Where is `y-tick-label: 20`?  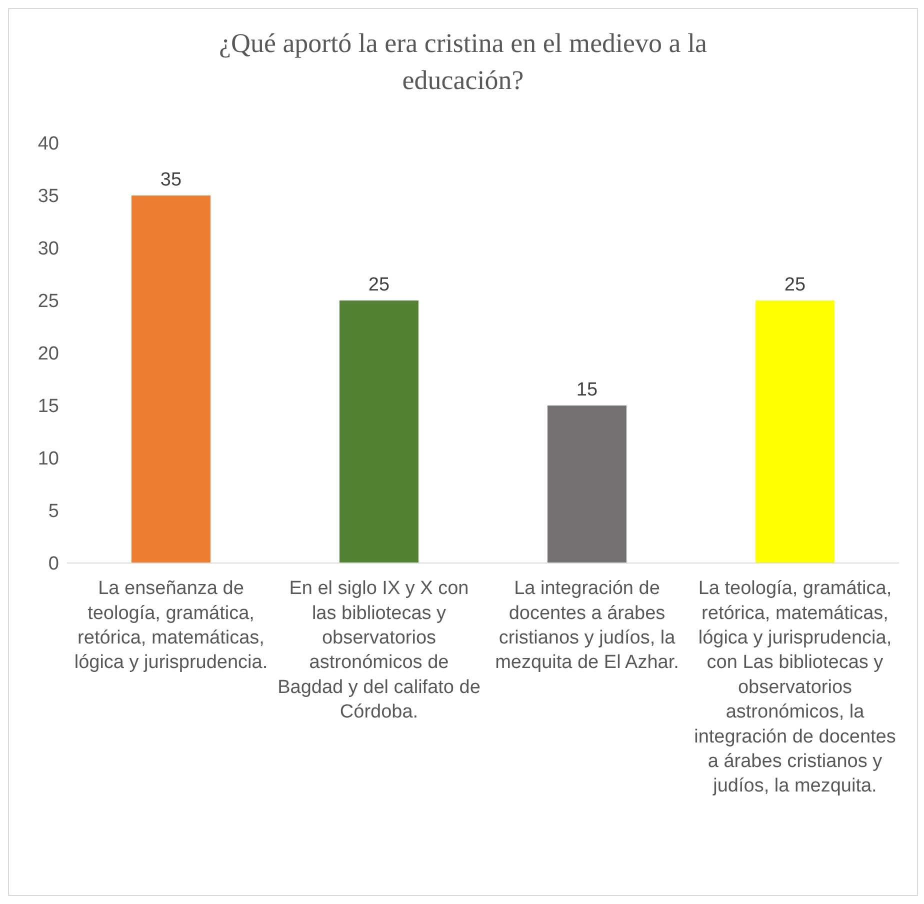
y-tick-label: 20 is located at coordinates (48, 354).